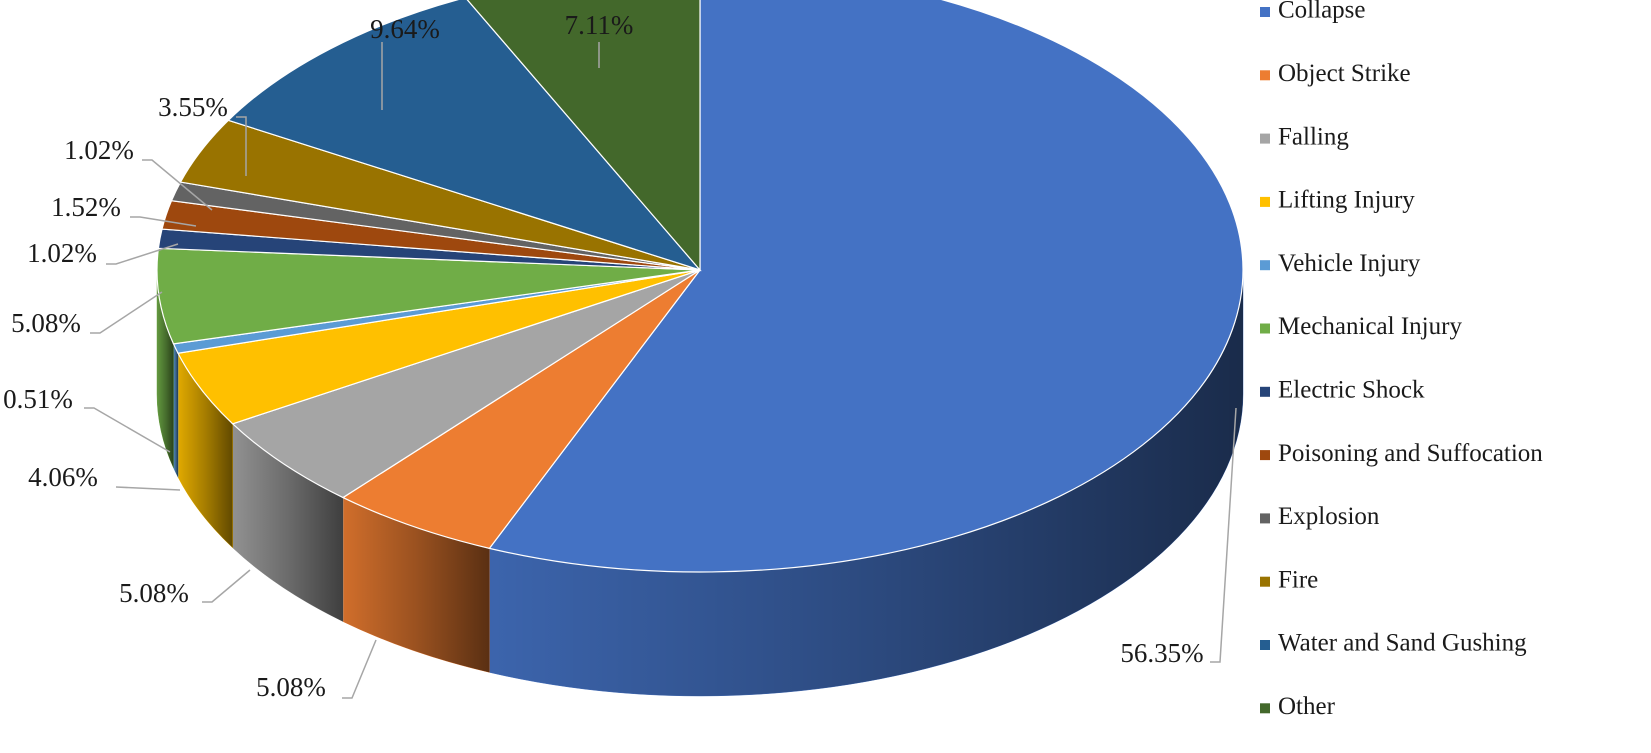  I want to click on data-label-object-strike: 5.08%, so click(291, 687).